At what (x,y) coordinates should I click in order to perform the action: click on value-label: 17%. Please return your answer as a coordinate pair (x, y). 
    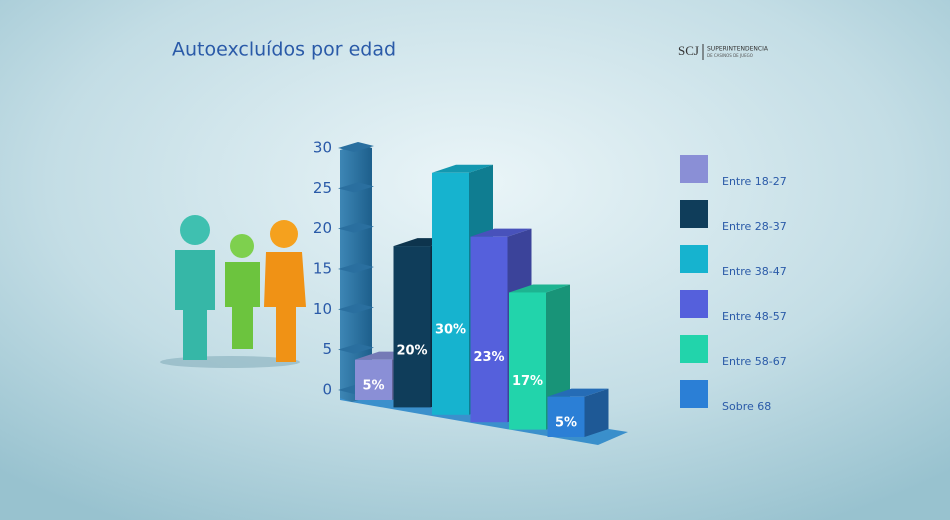
    Looking at the image, I should click on (527, 381).